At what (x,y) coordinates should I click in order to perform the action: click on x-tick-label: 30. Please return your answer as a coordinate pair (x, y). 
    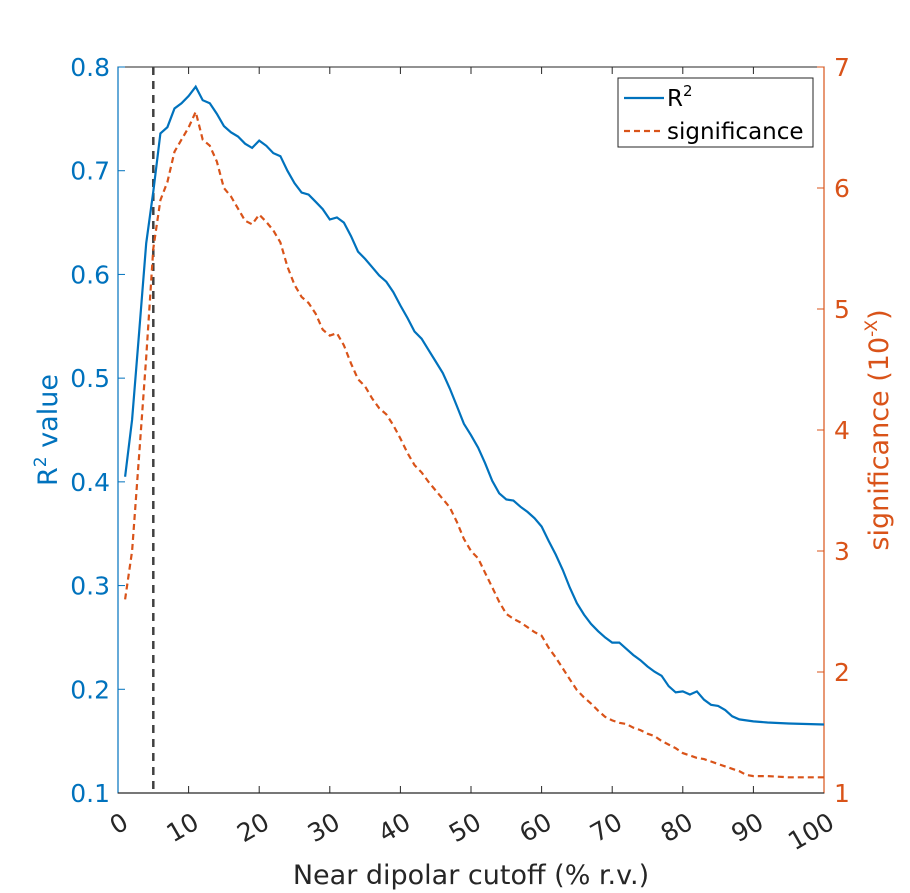
    Looking at the image, I should click on (324, 827).